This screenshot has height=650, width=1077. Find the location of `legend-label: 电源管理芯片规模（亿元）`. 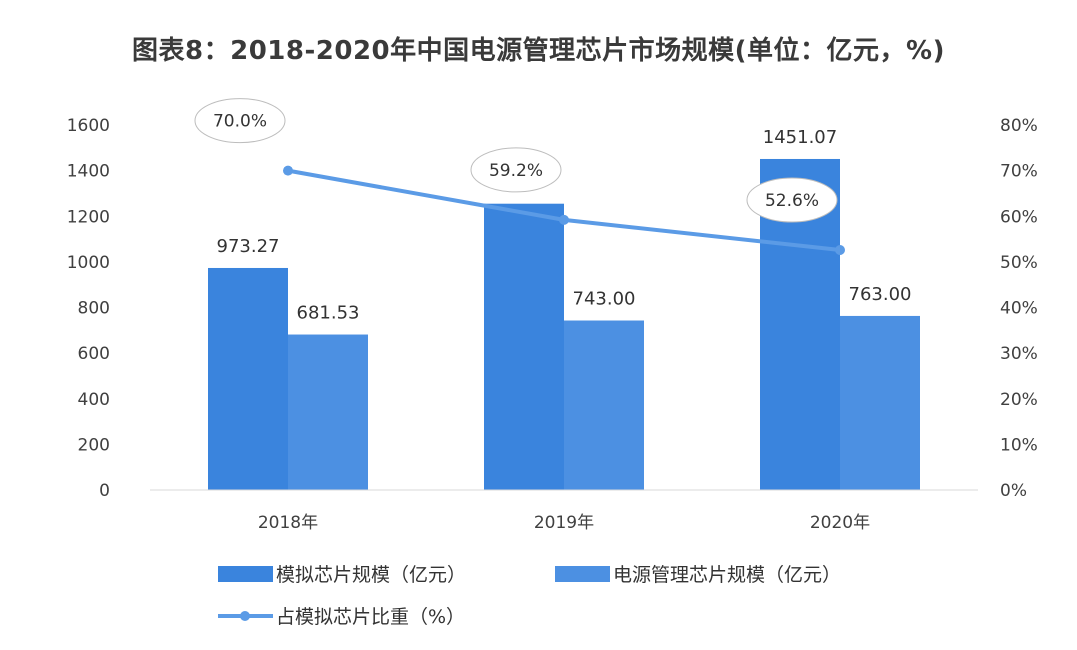

legend-label: 电源管理芯片规模（亿元） is located at coordinates (727, 575).